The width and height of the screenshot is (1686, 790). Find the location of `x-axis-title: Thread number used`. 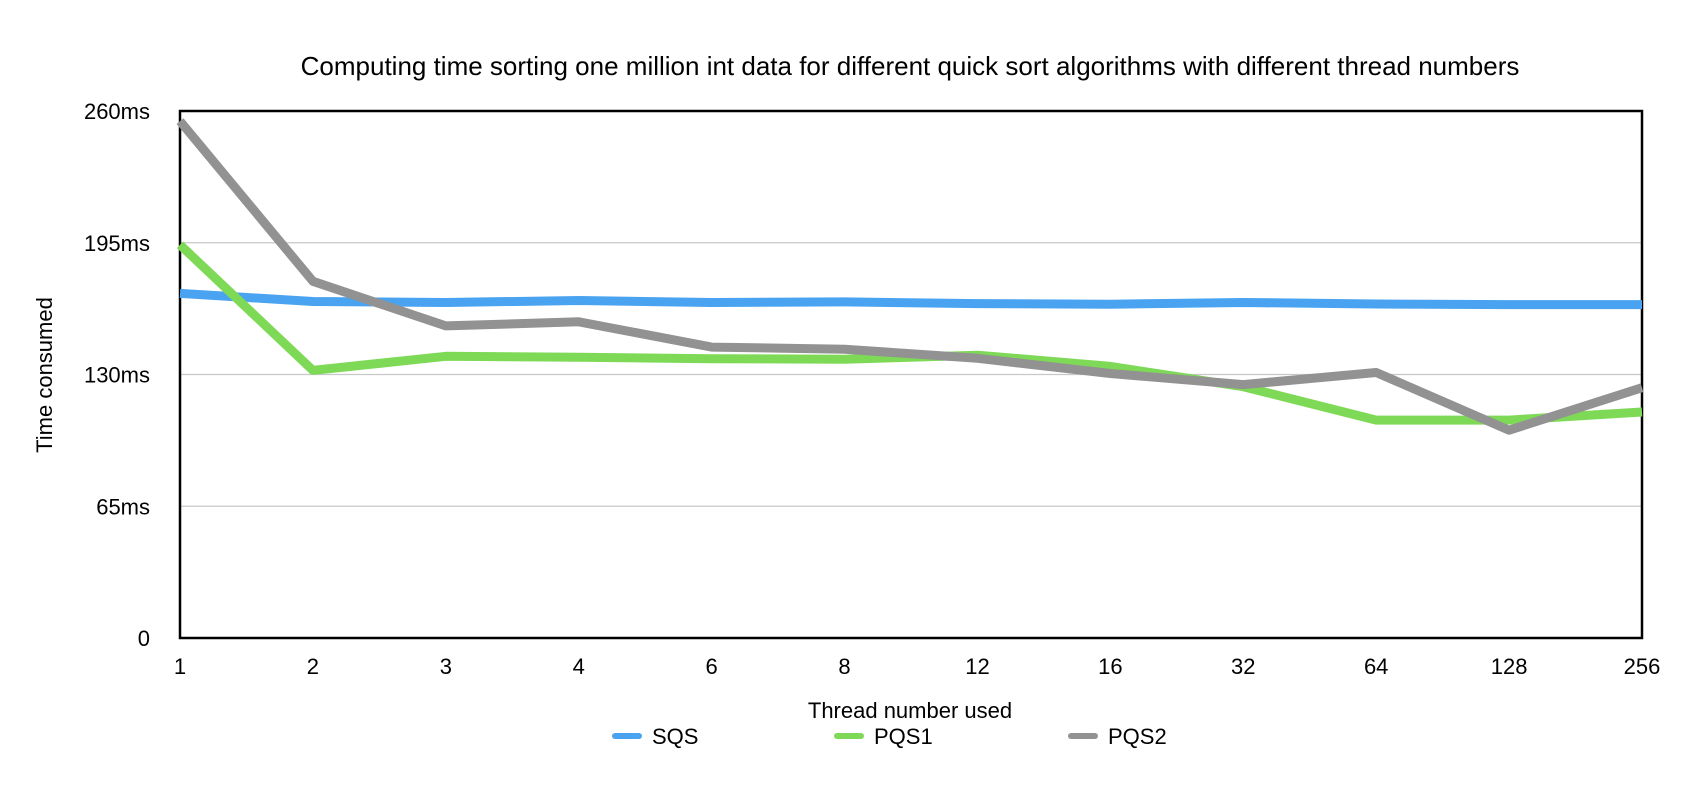

x-axis-title: Thread number used is located at coordinates (910, 710).